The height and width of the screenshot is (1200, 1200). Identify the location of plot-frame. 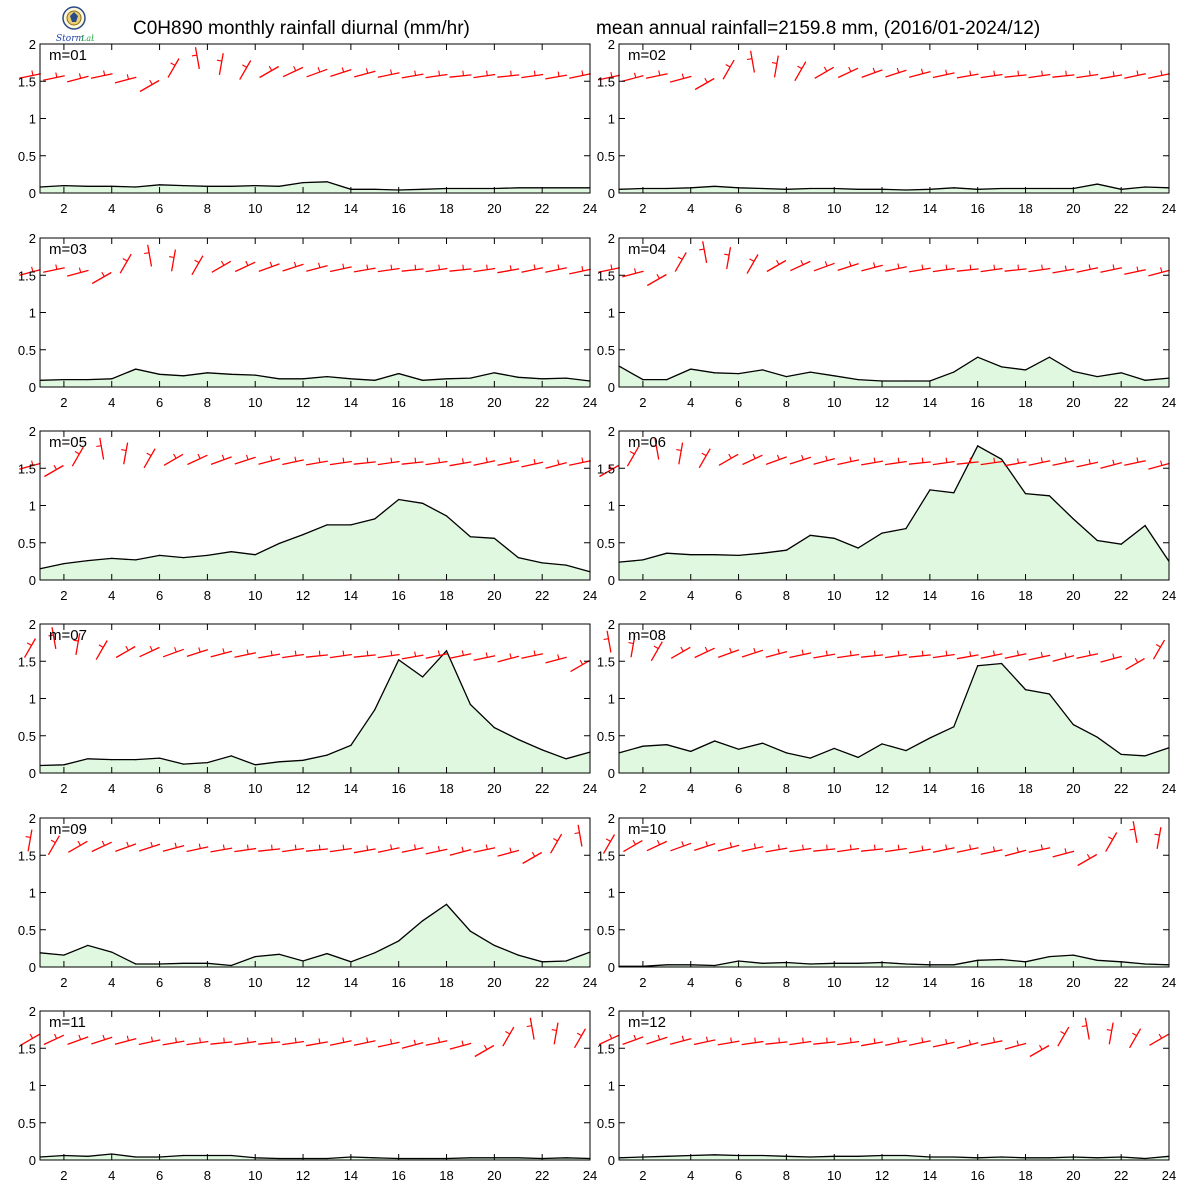
(894, 312).